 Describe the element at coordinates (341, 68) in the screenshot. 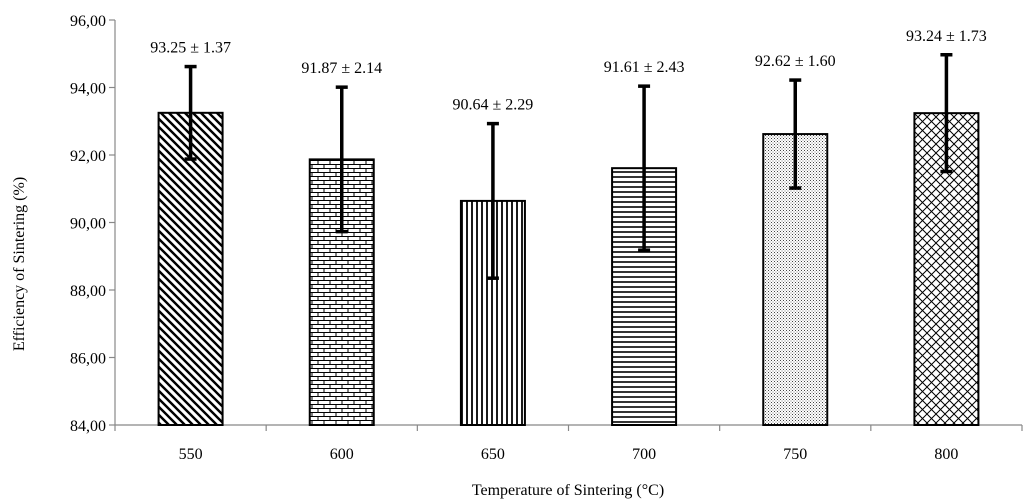

I see `data-label-600: 91.87 ± 2.14` at that location.